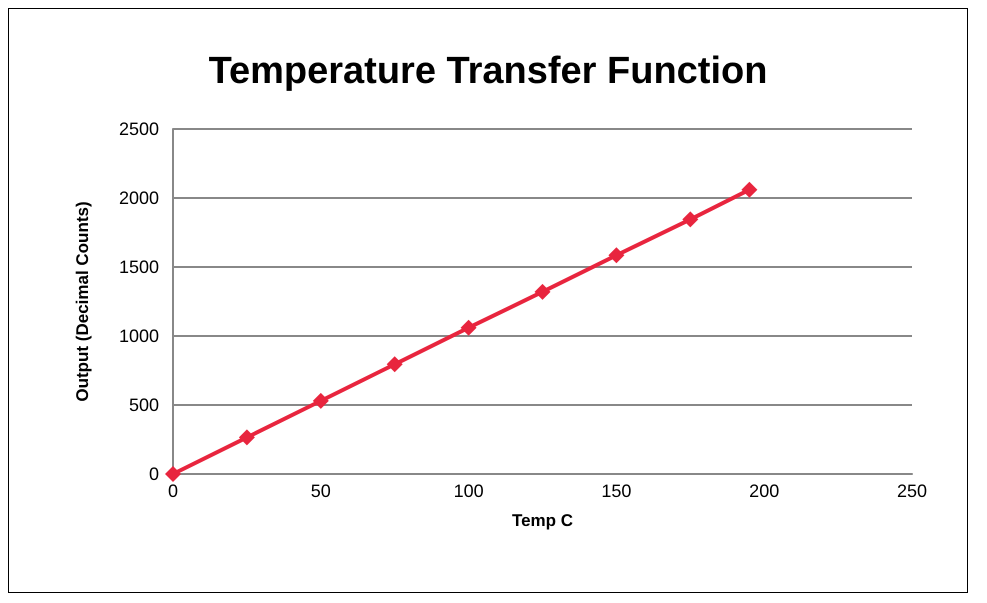  I want to click on y-tick-label: 1500, so click(138, 267).